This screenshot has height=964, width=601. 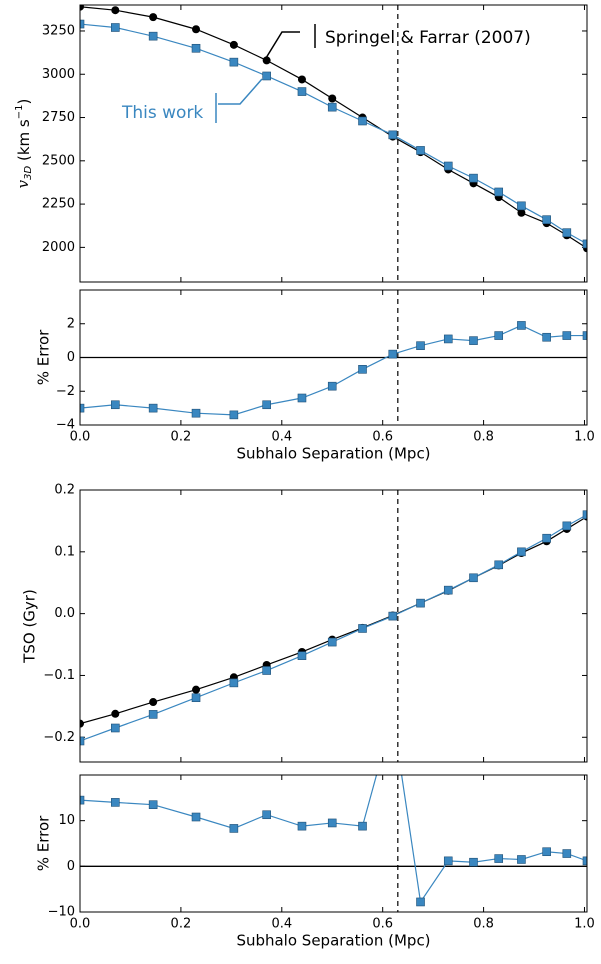 I want to click on y-tick-label: −2, so click(x=65, y=391).